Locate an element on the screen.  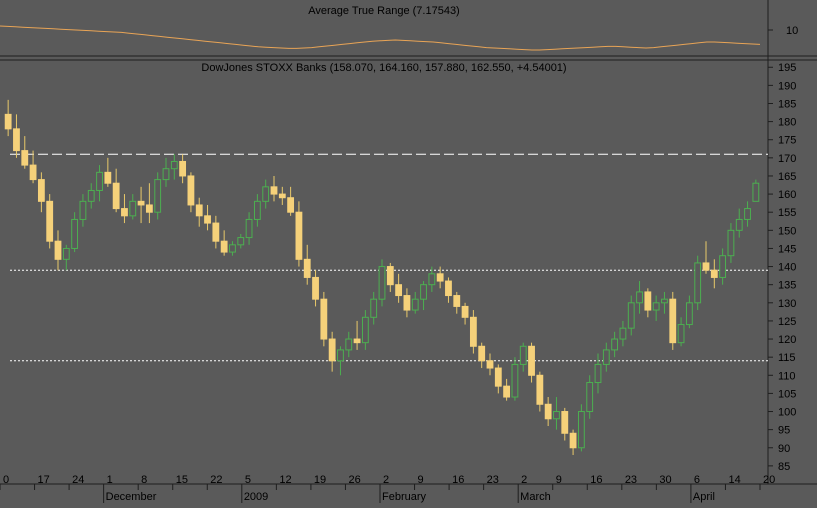
x-tick-label: 23 is located at coordinates (493, 480).